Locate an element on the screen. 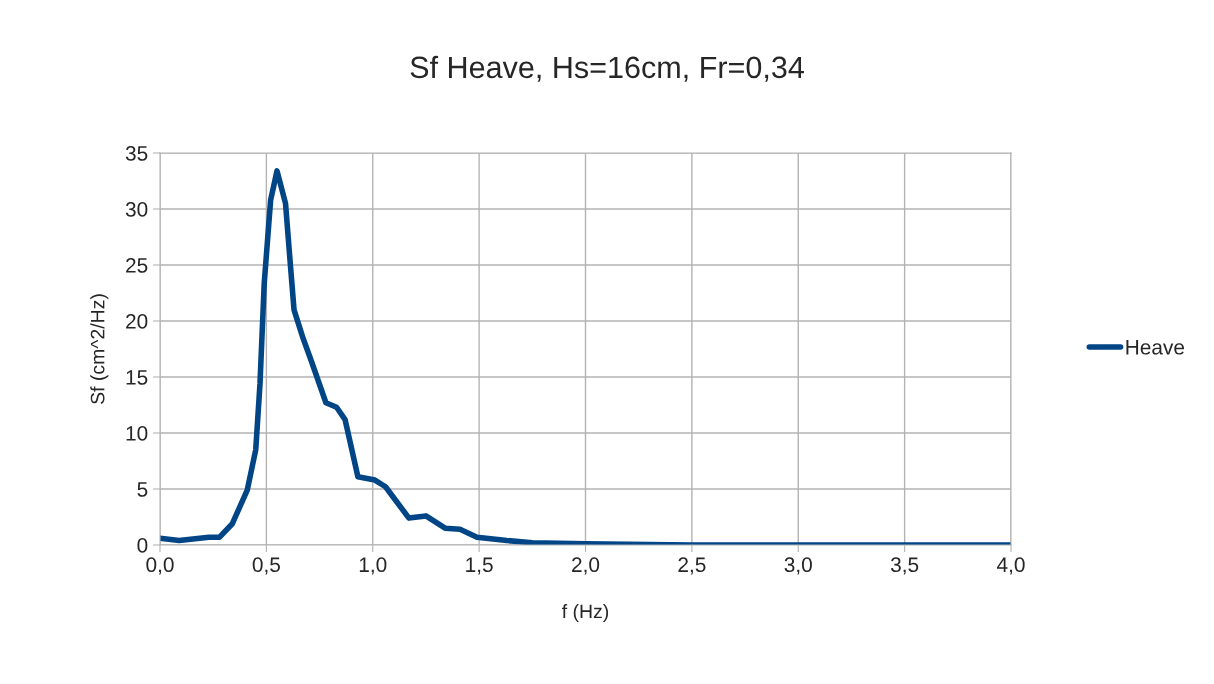 This screenshot has height=684, width=1214. y-tick-label: 10 is located at coordinates (137, 433).